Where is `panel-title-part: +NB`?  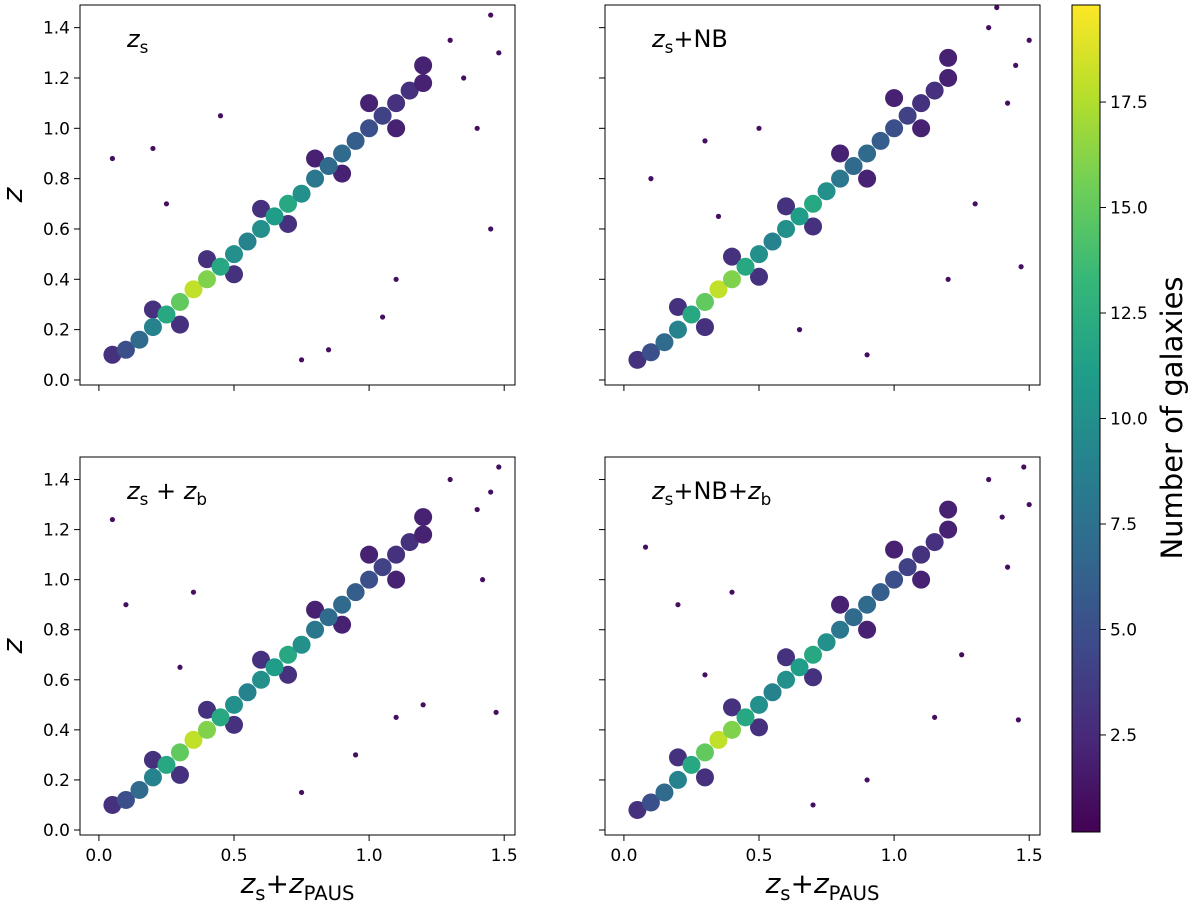
panel-title-part: +NB is located at coordinates (700, 39).